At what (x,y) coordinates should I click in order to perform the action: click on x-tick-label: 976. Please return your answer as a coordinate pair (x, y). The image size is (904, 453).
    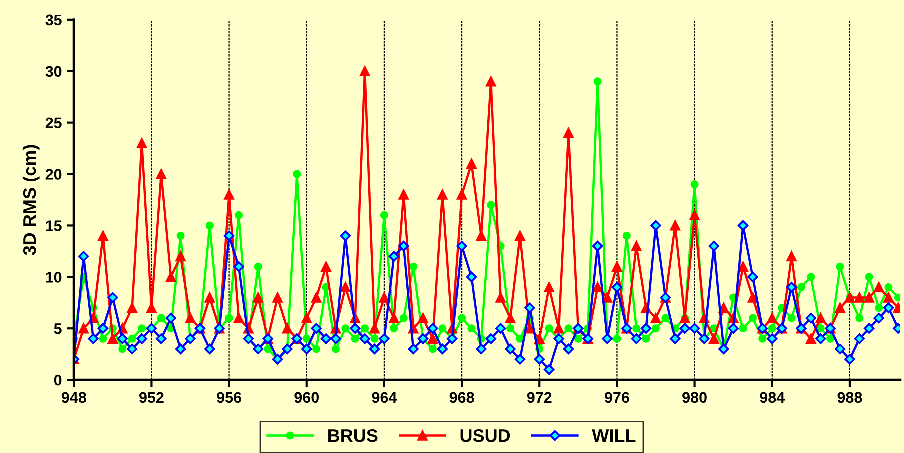
    Looking at the image, I should click on (617, 398).